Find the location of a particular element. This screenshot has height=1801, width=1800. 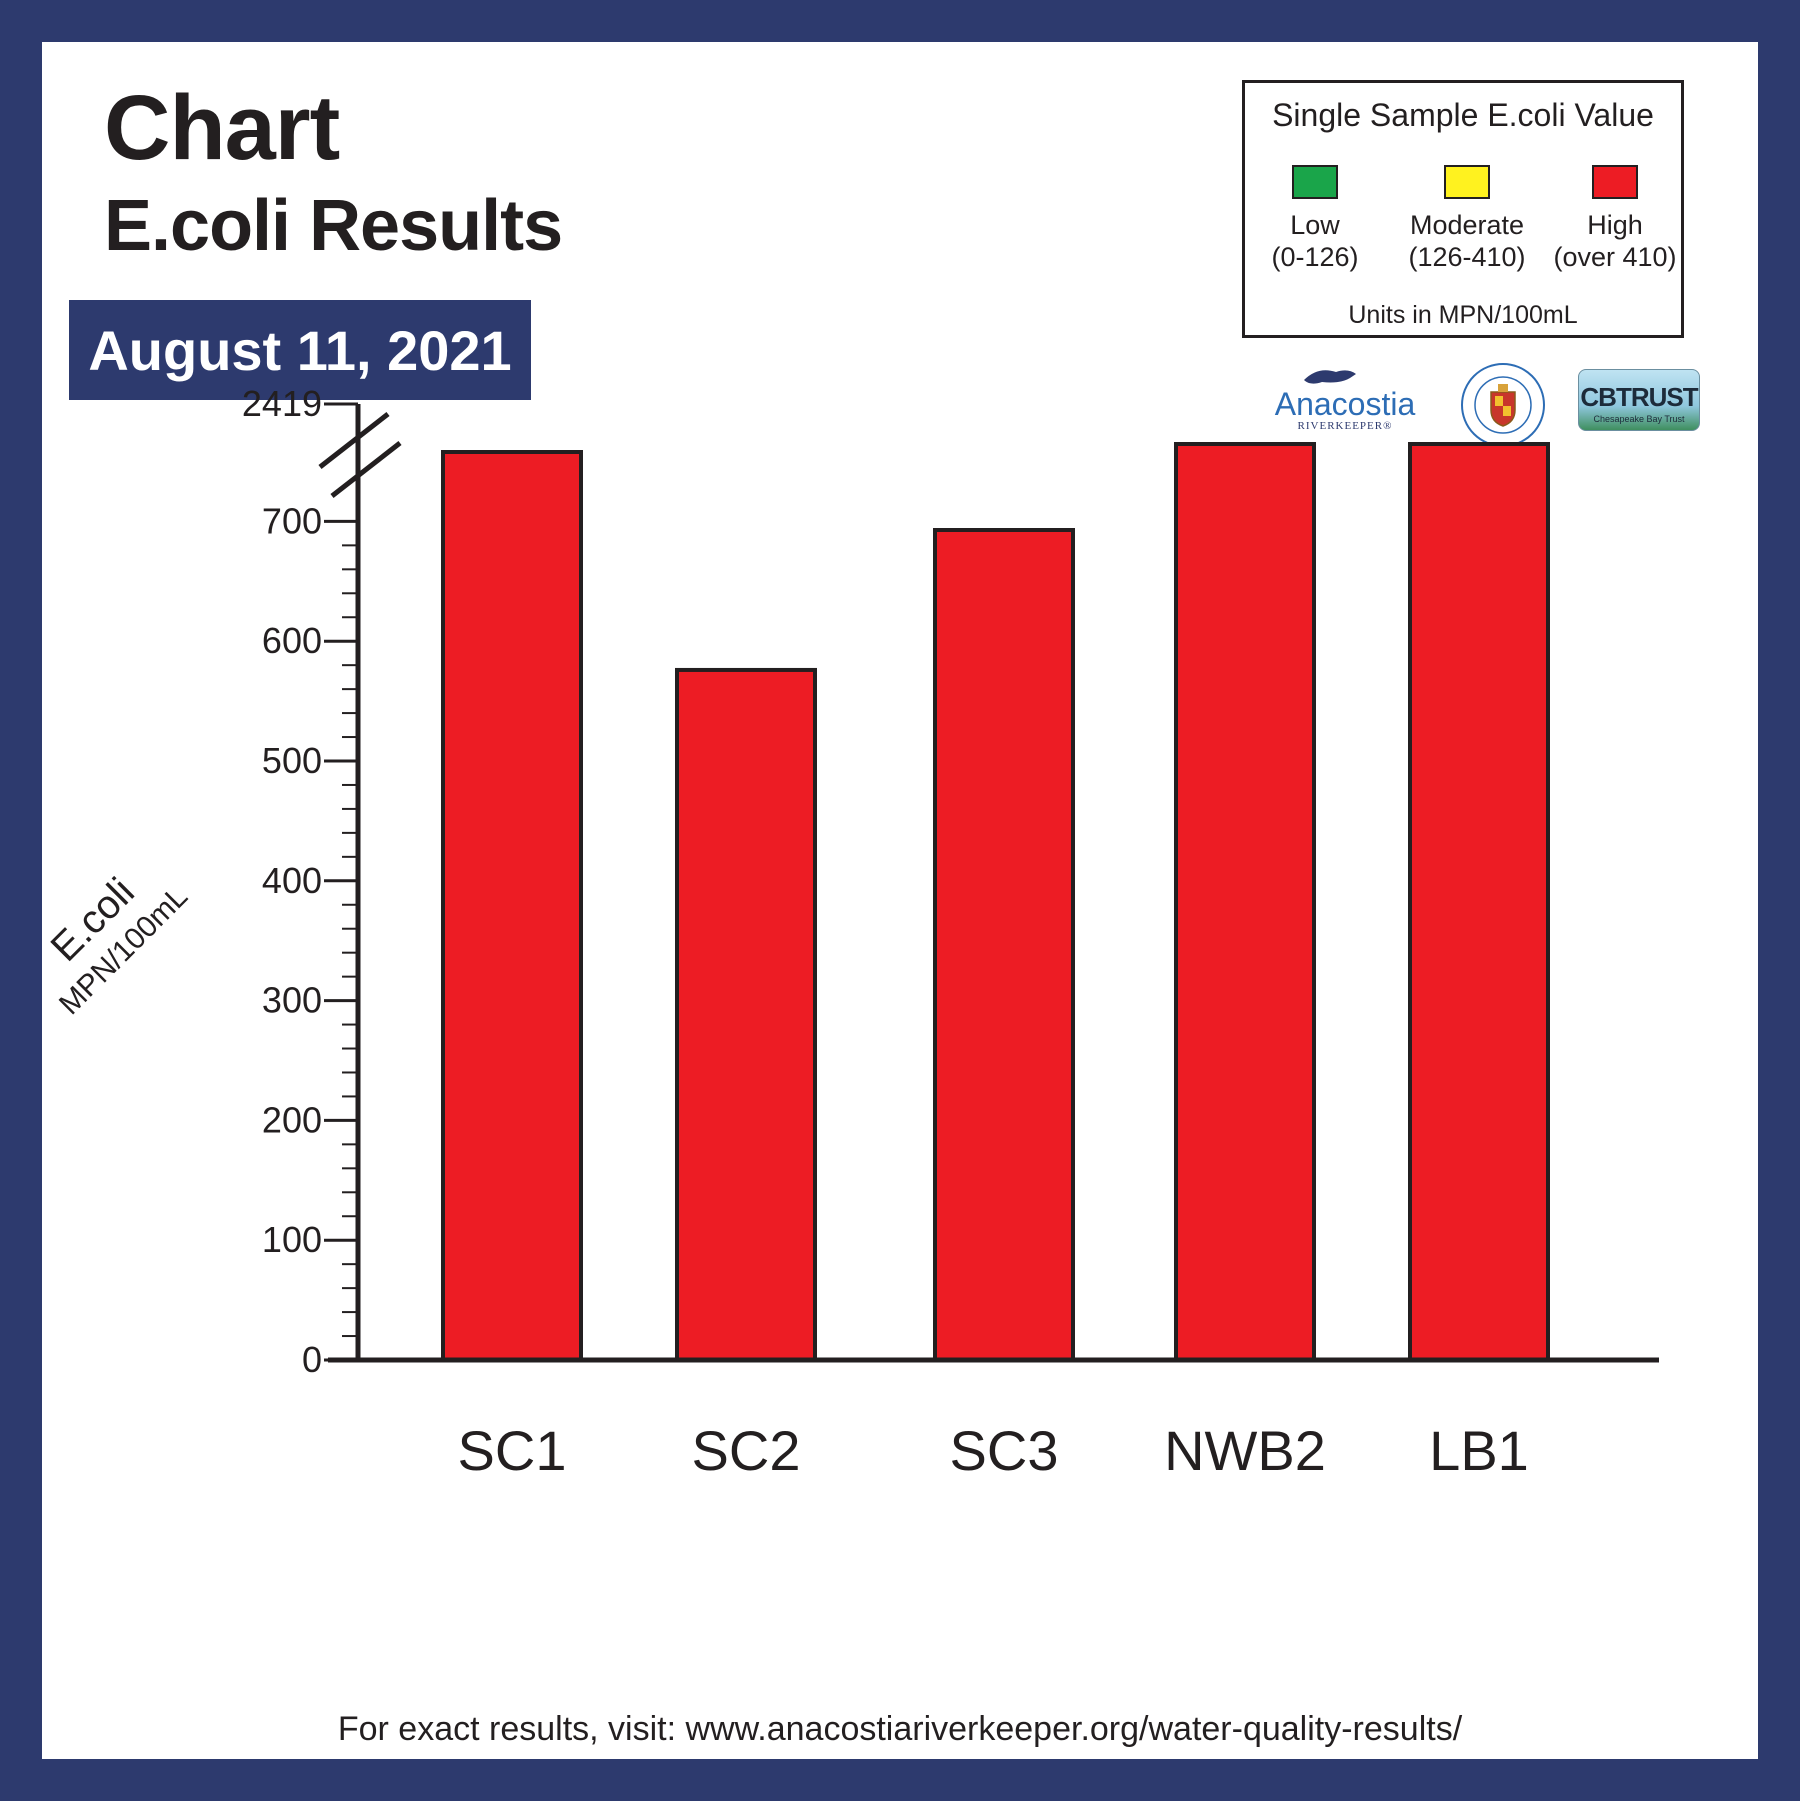

y-tick-label: 700 is located at coordinates (292, 520).